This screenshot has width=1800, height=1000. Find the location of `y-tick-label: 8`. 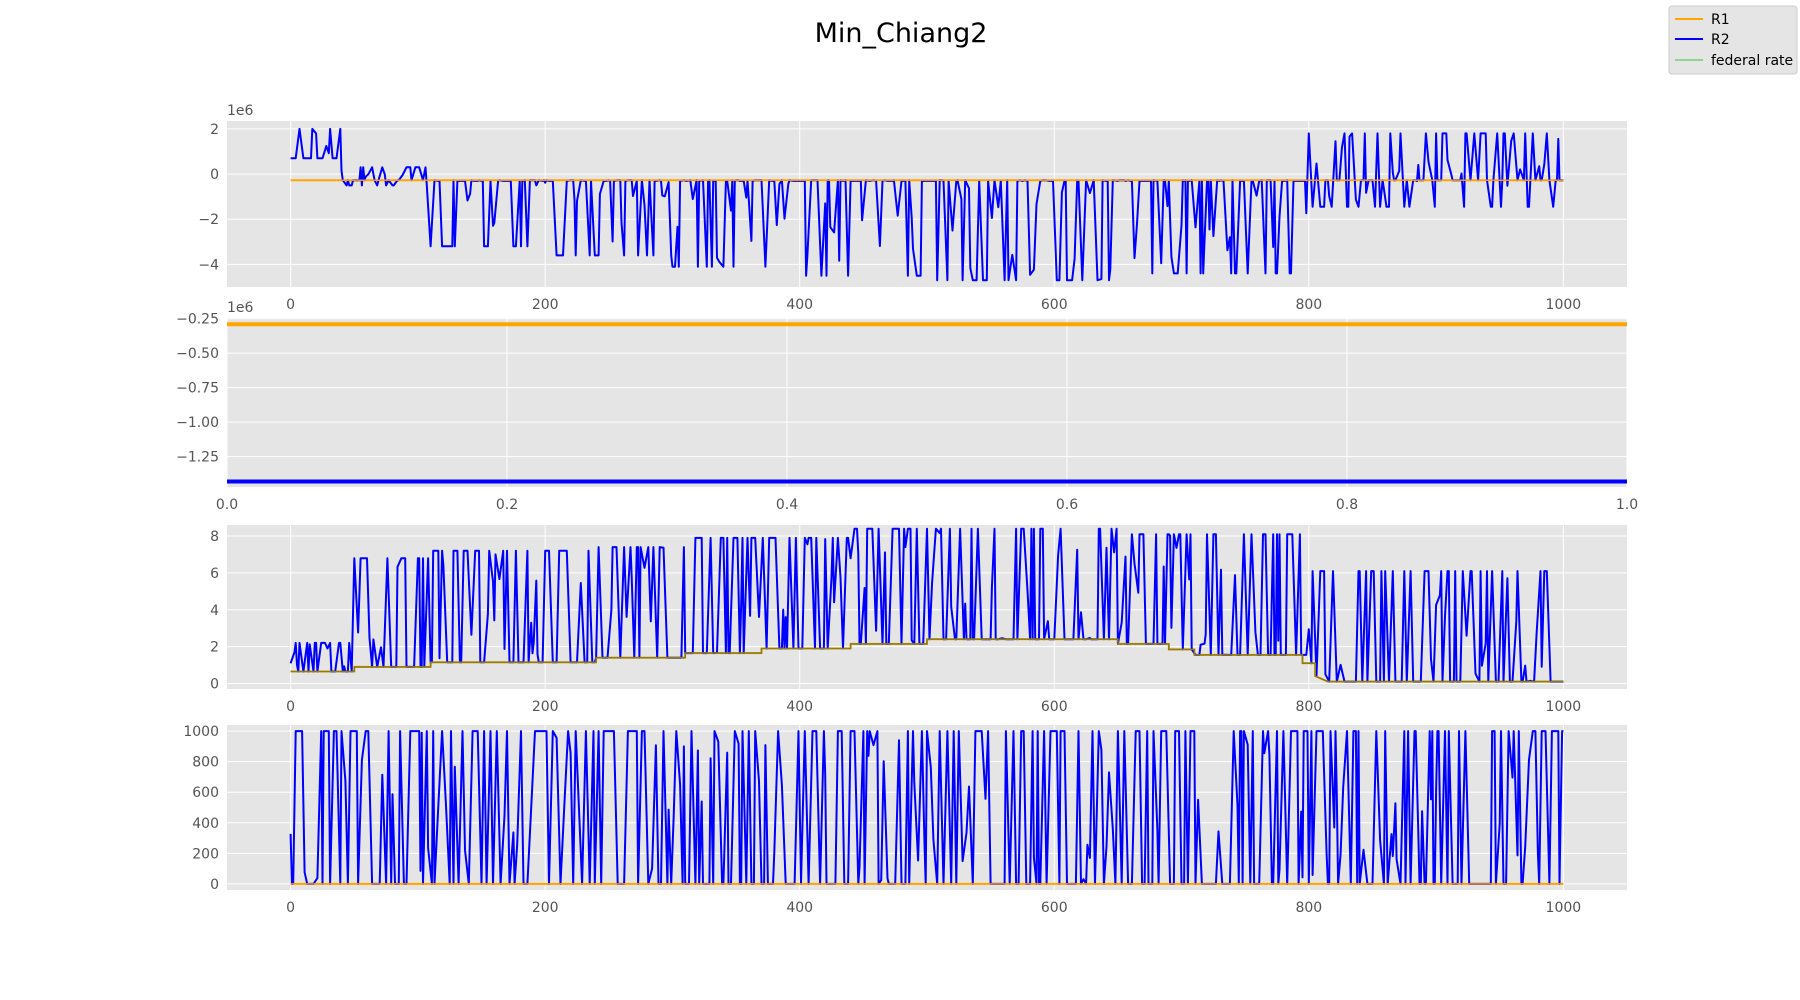

y-tick-label: 8 is located at coordinates (214, 537).